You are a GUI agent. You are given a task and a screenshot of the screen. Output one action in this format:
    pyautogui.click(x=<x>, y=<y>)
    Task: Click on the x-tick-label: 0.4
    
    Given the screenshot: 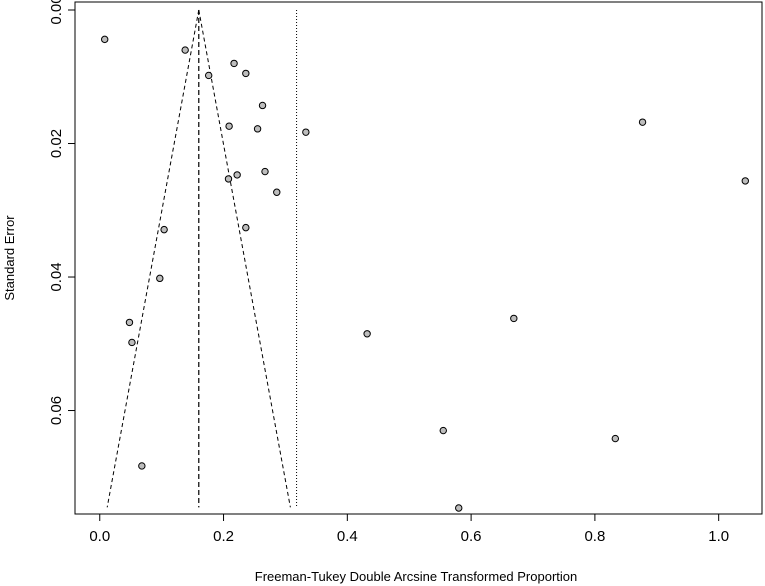 What is the action you would take?
    pyautogui.click(x=347, y=536)
    